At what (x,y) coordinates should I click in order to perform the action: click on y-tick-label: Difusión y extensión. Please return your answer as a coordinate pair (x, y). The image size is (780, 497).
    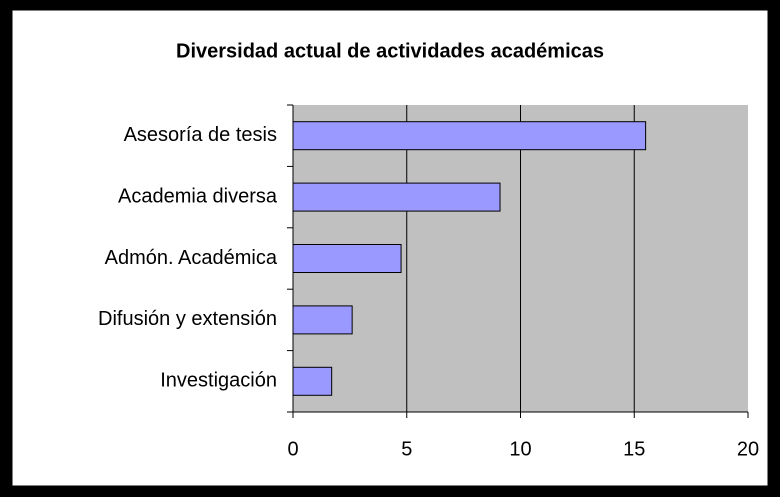
    Looking at the image, I should click on (187, 319).